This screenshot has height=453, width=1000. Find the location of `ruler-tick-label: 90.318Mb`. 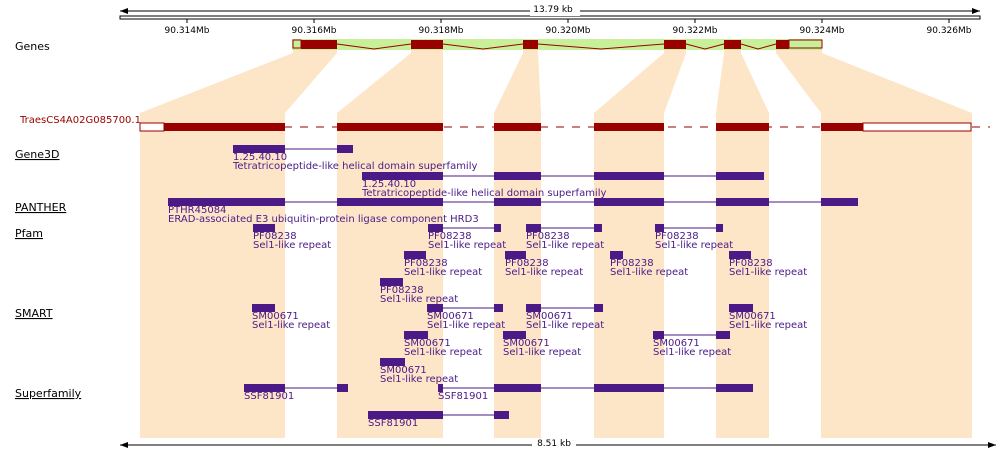

ruler-tick-label: 90.318Mb is located at coordinates (441, 31).